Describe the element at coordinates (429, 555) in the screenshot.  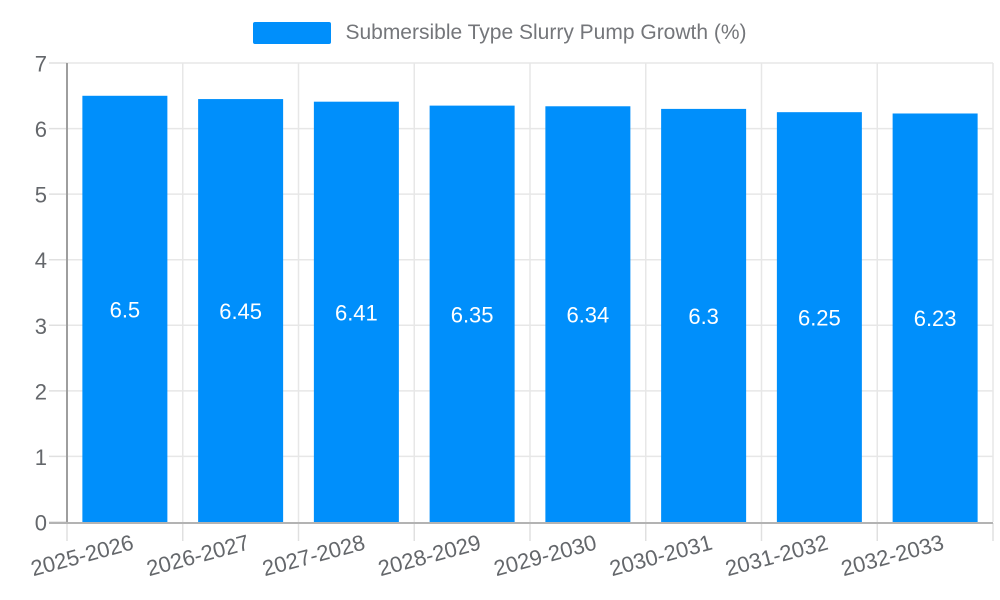
I see `x-axis-category-label: 2028-2029` at that location.